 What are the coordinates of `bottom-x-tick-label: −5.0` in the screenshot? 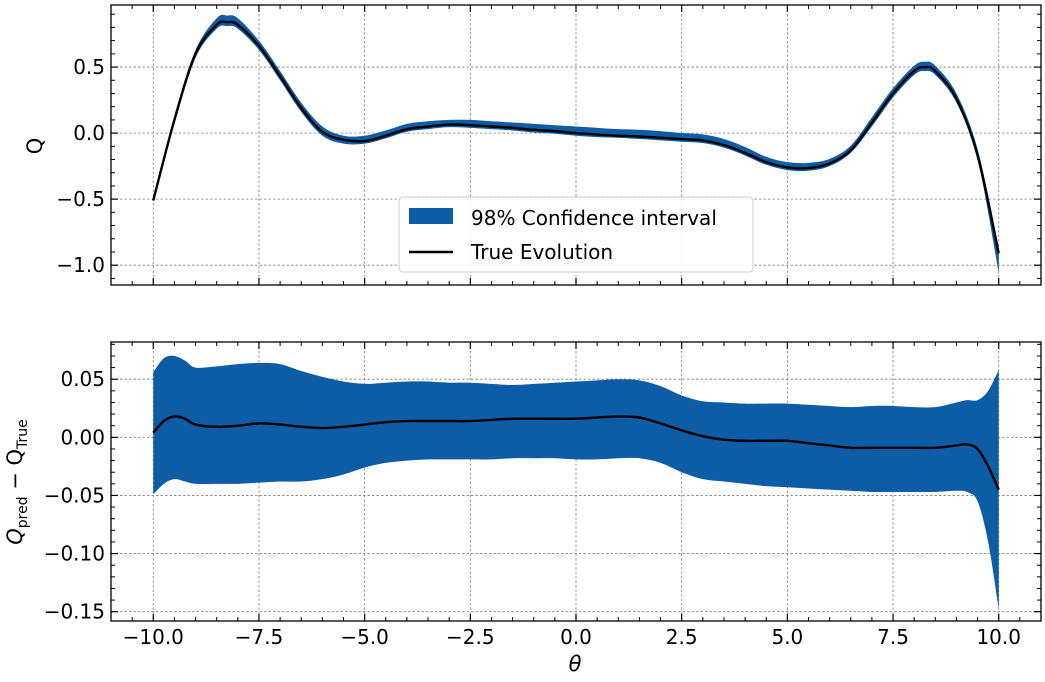 It's located at (364, 637).